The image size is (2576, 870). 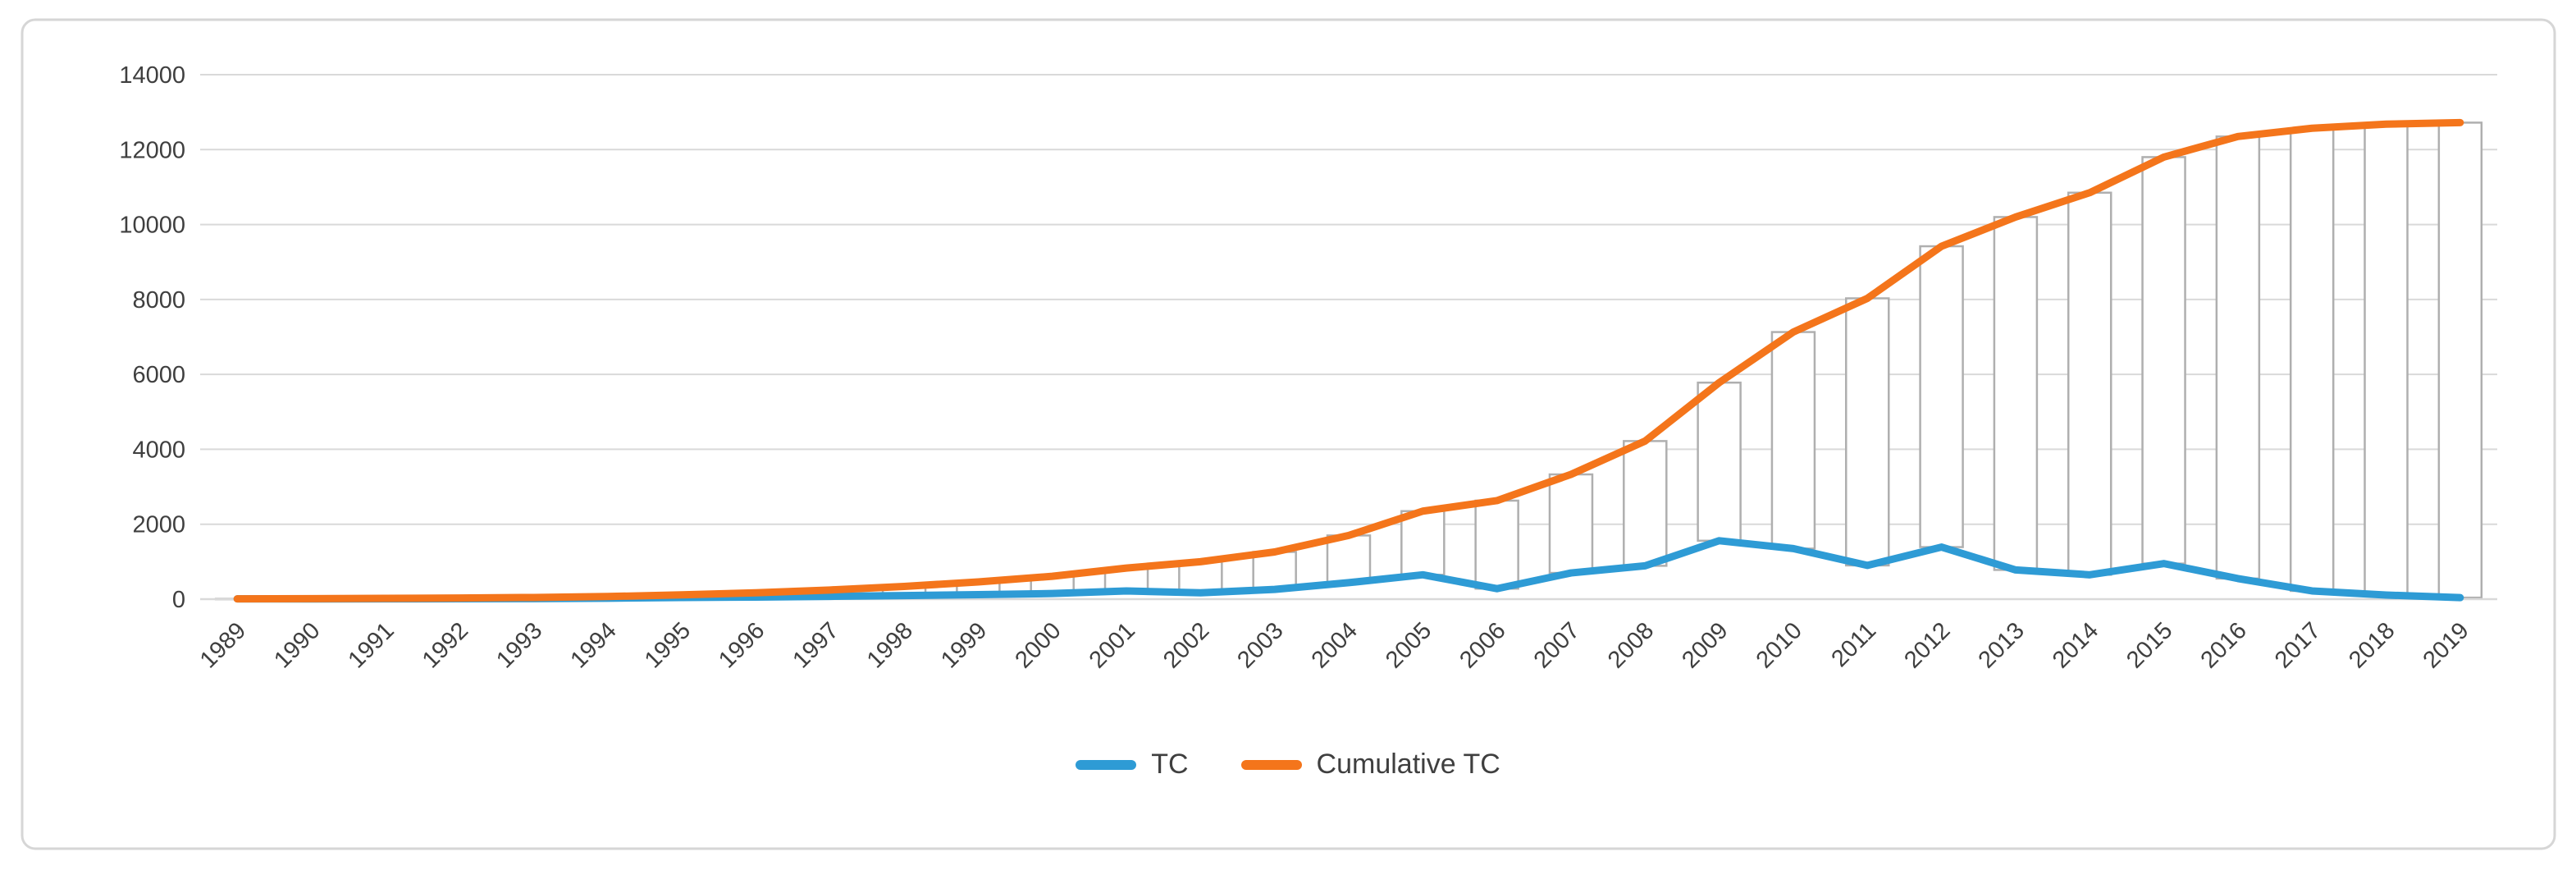 I want to click on x-tick-label: 2009, so click(x=1705, y=645).